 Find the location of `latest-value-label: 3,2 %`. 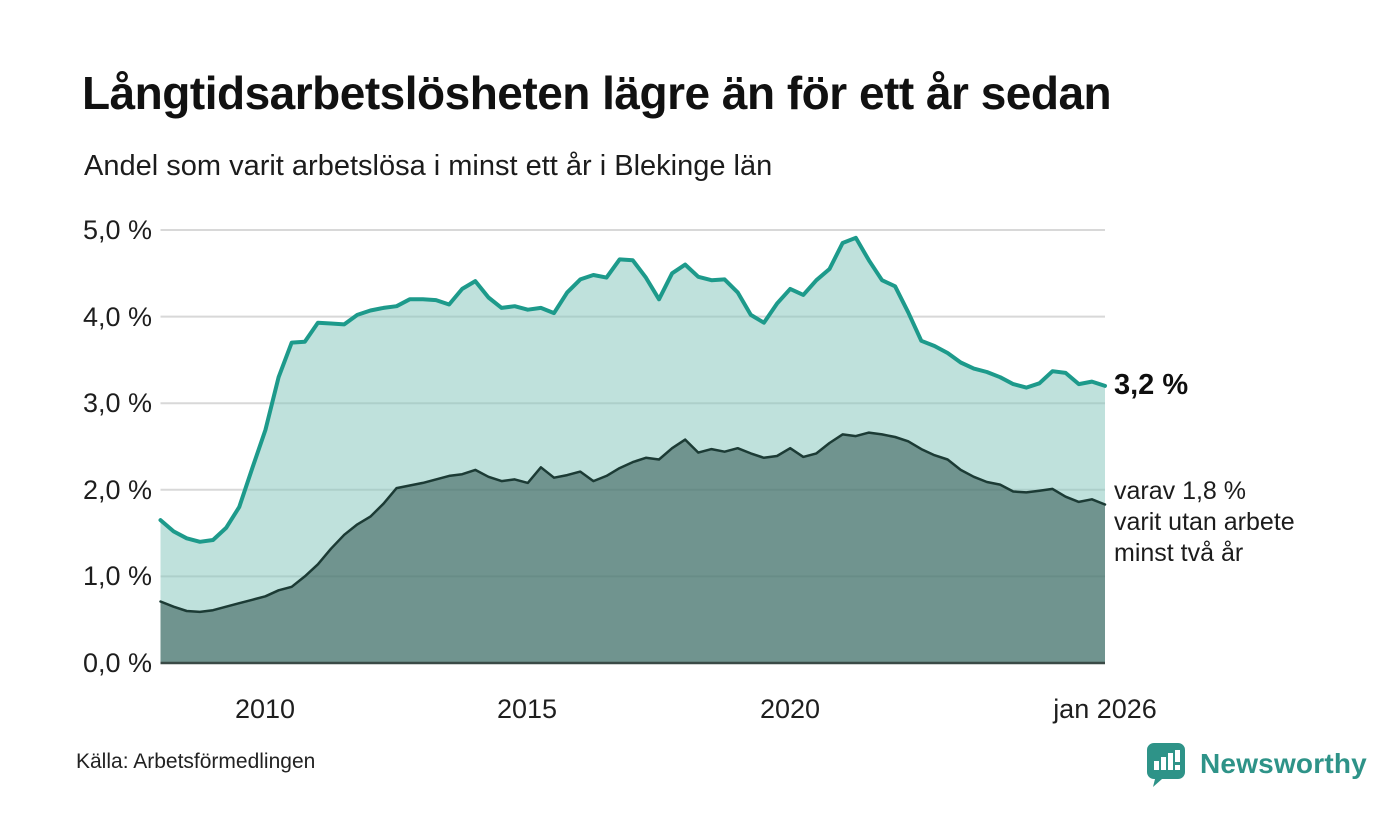

latest-value-label: 3,2 % is located at coordinates (1151, 385).